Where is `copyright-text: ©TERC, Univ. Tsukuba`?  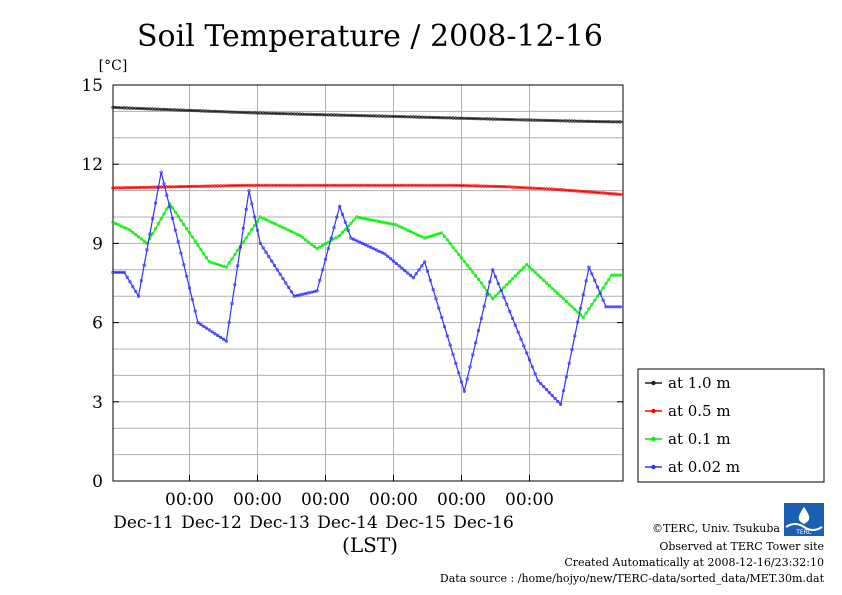 copyright-text: ©TERC, Univ. Tsukuba is located at coordinates (716, 528).